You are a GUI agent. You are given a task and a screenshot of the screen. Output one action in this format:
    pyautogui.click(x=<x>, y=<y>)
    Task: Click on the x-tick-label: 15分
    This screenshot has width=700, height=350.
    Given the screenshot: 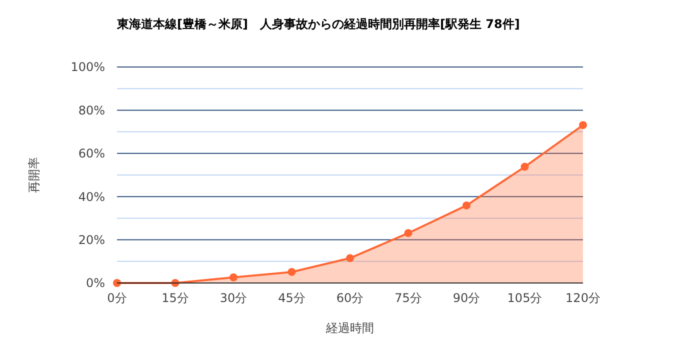 What is the action you would take?
    pyautogui.click(x=175, y=298)
    